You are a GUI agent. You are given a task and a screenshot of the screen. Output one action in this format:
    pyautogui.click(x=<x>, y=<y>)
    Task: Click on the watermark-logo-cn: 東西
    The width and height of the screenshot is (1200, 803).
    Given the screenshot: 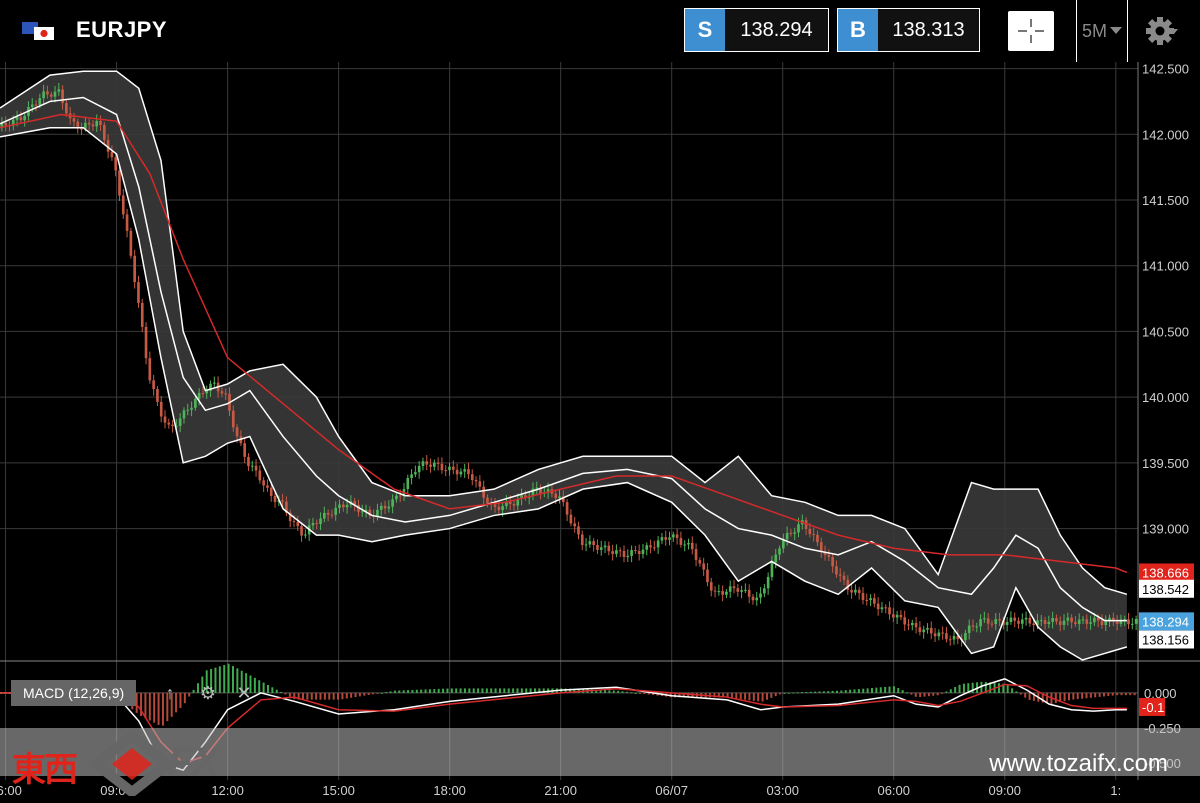 What is the action you would take?
    pyautogui.click(x=45, y=770)
    